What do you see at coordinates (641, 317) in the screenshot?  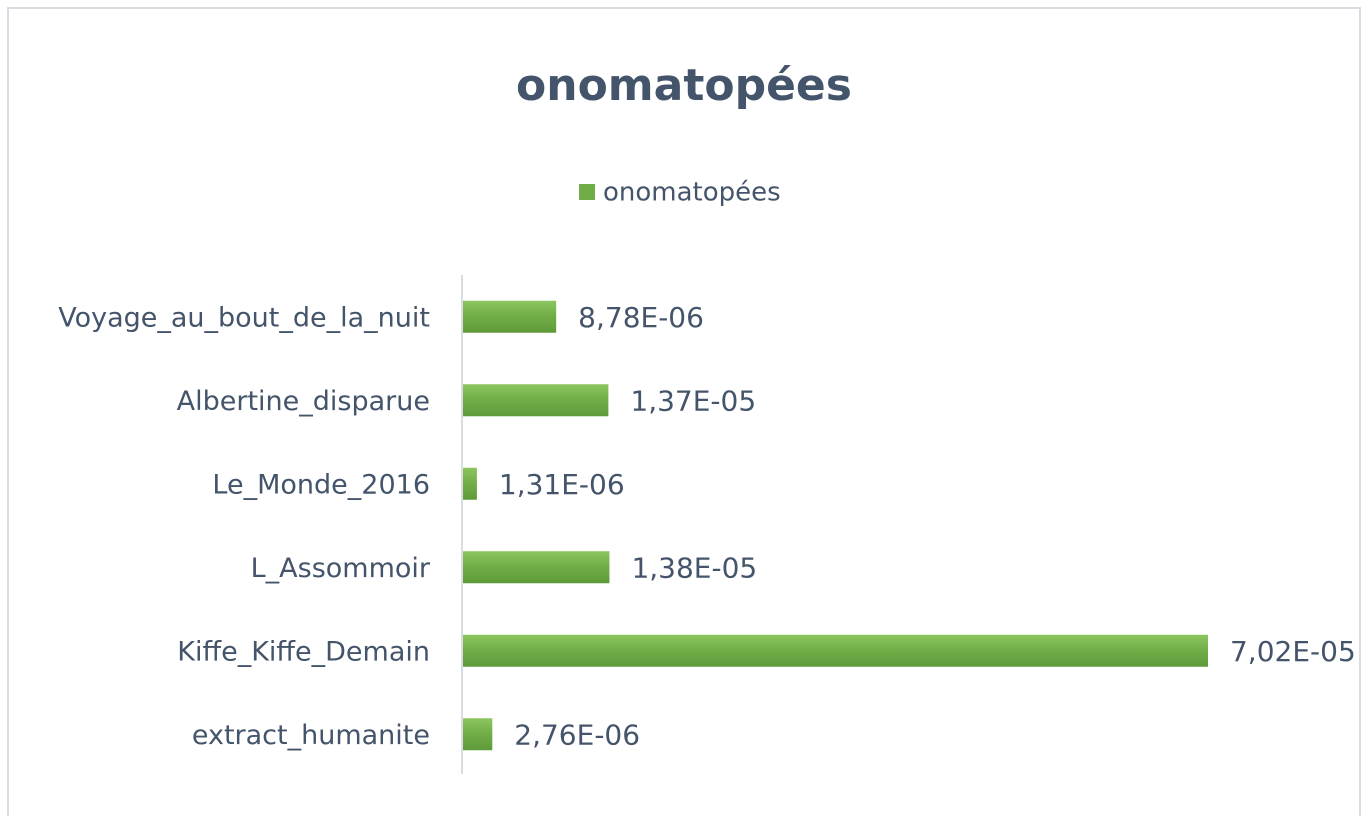 I see `data-label: 8,78E-06` at bounding box center [641, 317].